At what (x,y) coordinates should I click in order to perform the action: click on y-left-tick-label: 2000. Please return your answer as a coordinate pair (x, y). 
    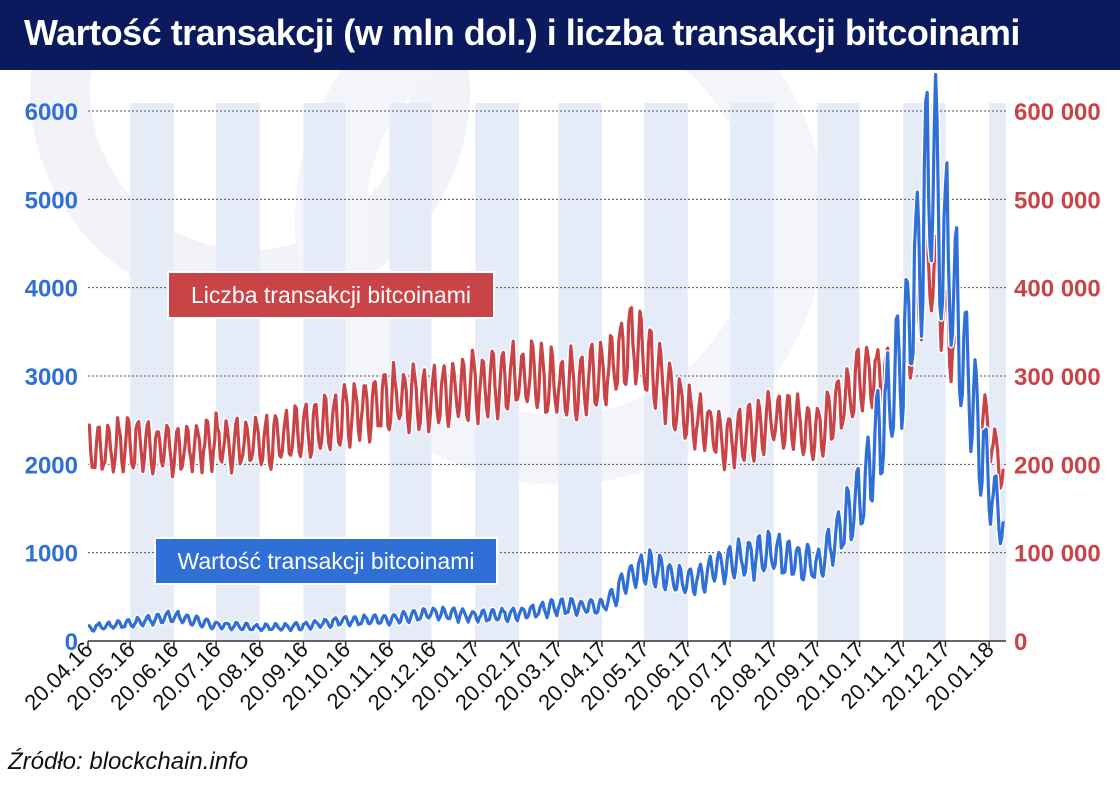
    Looking at the image, I should click on (51, 465).